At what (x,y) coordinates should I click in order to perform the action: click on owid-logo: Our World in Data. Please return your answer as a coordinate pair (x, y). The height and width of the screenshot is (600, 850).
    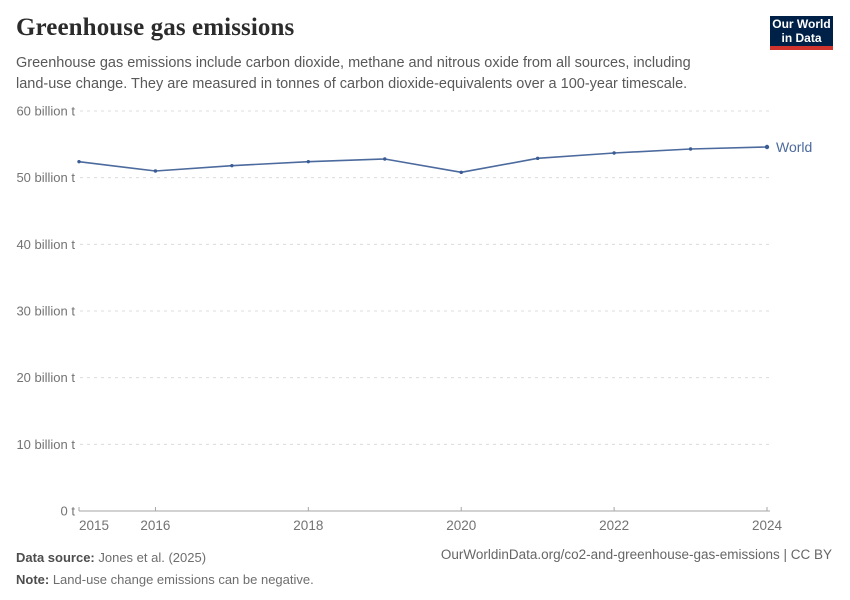
    Looking at the image, I should click on (801, 33).